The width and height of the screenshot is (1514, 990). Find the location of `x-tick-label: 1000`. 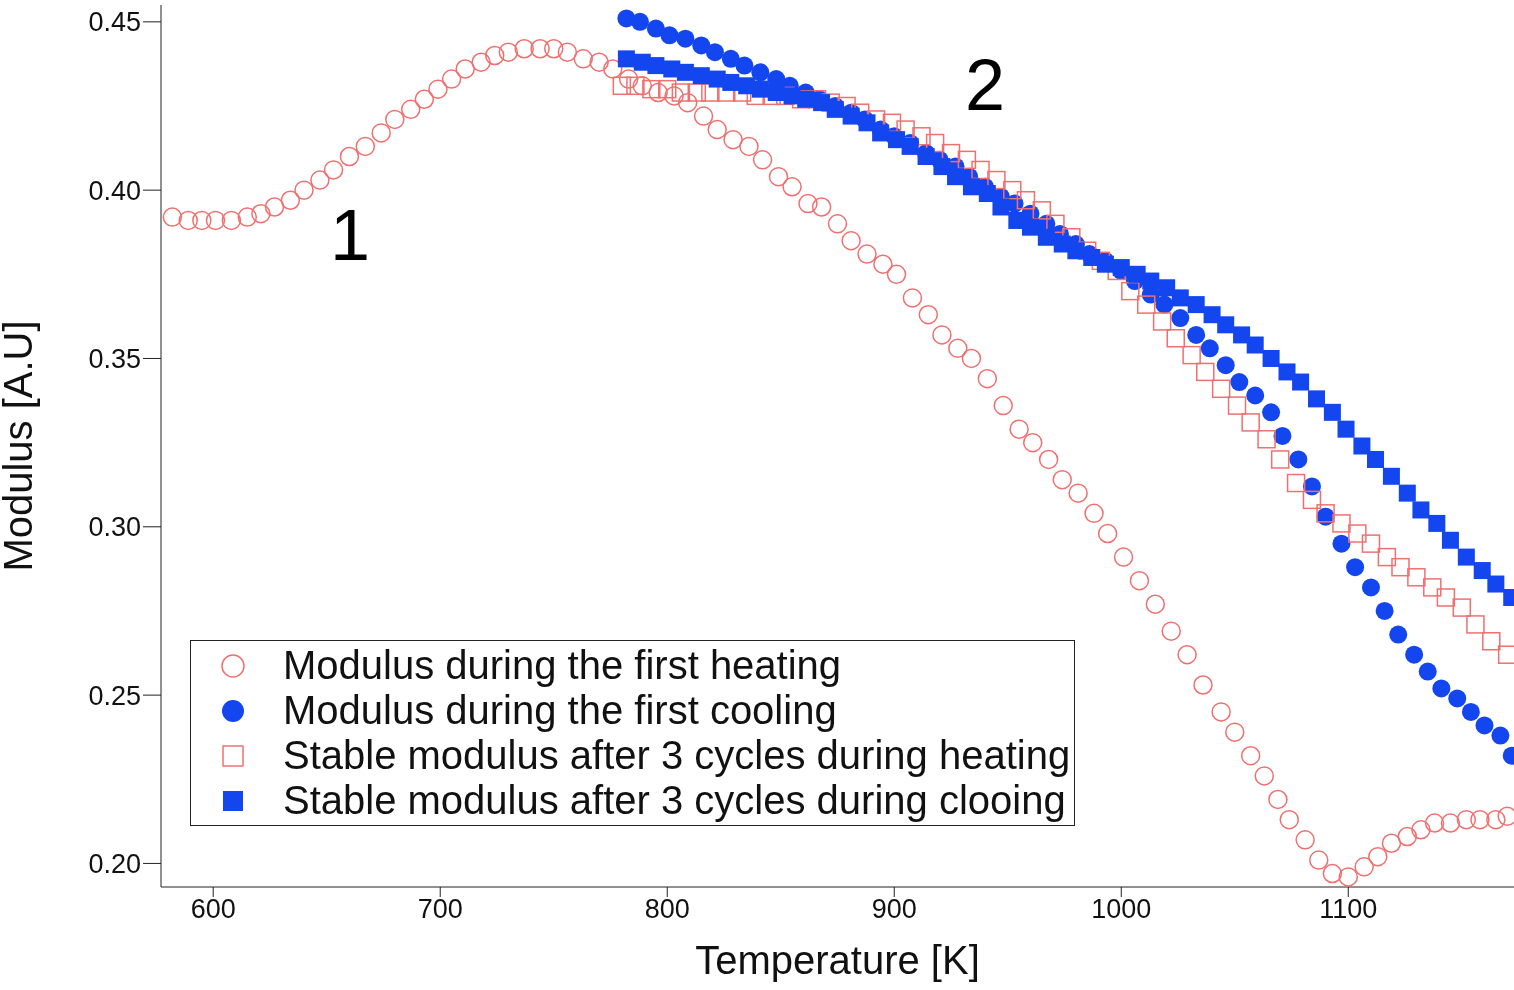

x-tick-label: 1000 is located at coordinates (1121, 909).